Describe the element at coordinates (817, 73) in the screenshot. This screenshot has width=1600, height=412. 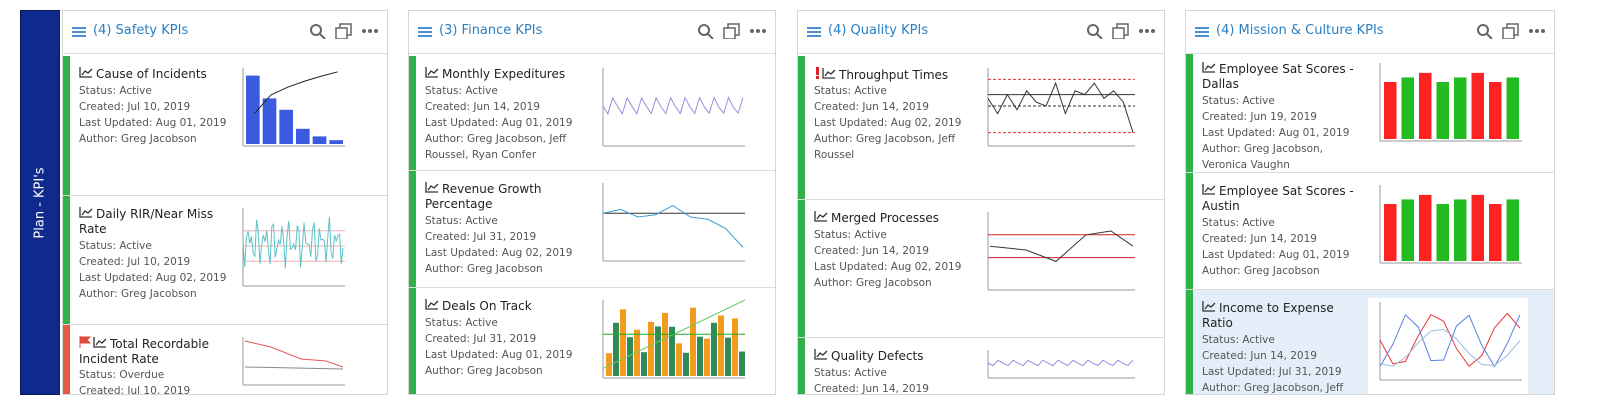
I see `alert-icon` at that location.